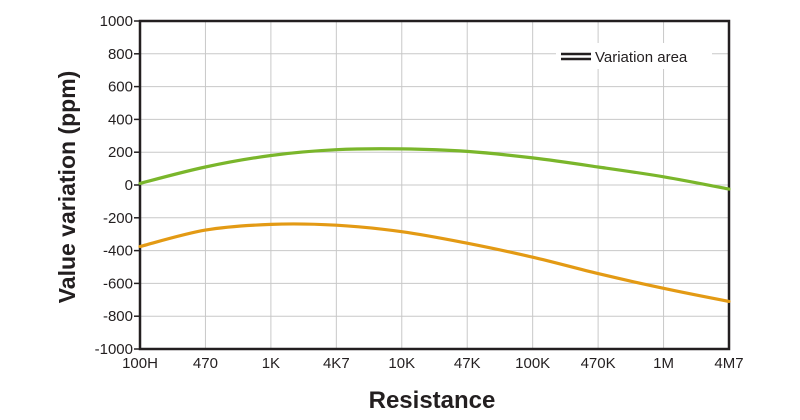  I want to click on x-tick-label: 4M7, so click(728, 363).